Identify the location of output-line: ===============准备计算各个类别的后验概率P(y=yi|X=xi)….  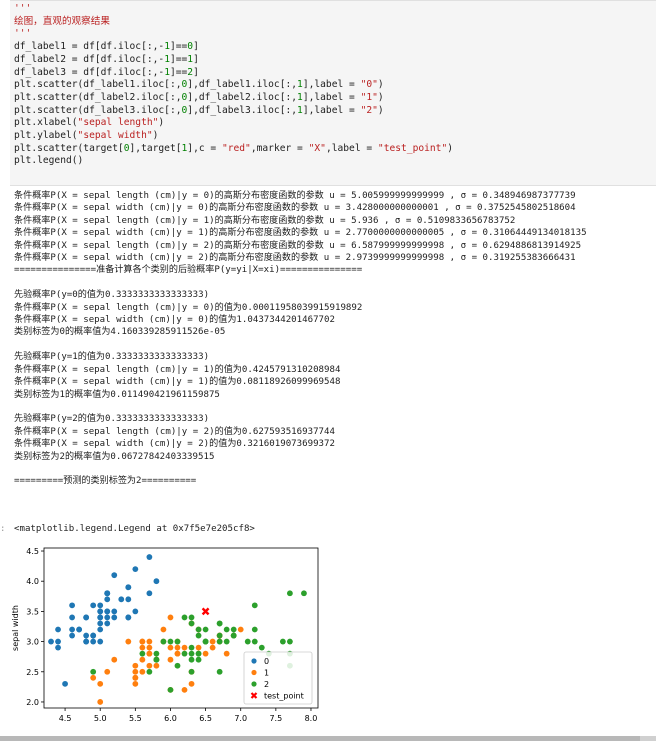
(188, 270).